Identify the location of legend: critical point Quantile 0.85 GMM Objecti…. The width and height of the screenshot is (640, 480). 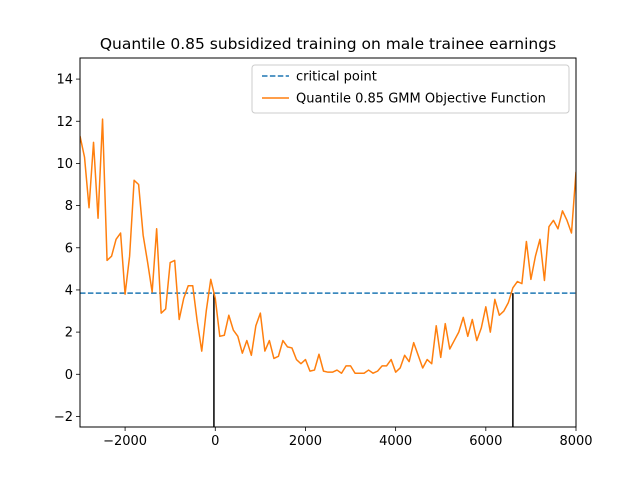
(410, 89).